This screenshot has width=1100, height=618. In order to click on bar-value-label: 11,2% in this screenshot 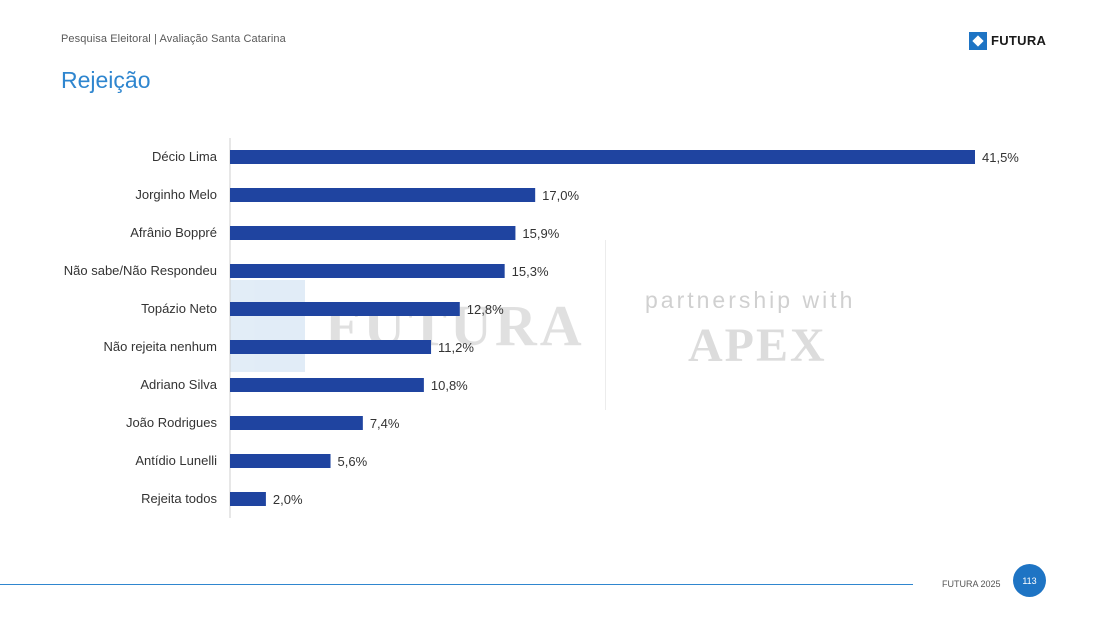, I will do `click(456, 347)`.